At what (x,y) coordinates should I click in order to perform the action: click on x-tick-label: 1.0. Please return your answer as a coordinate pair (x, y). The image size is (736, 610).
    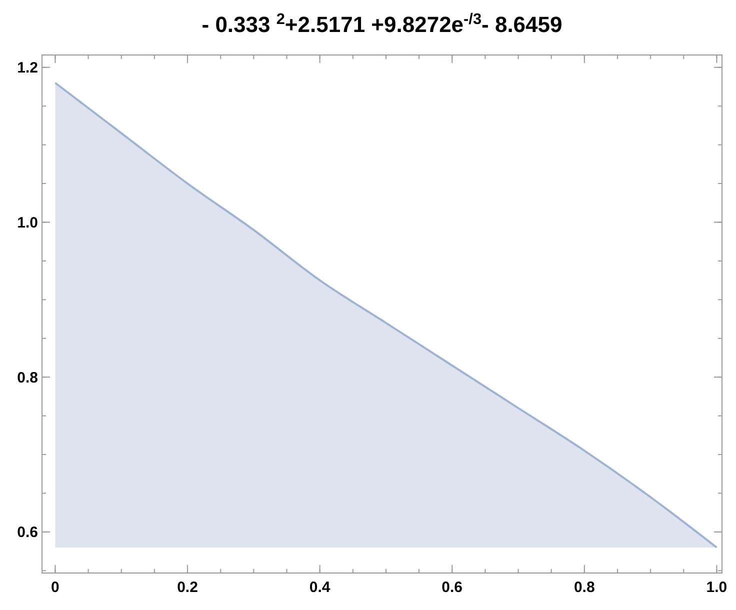
    Looking at the image, I should click on (717, 587).